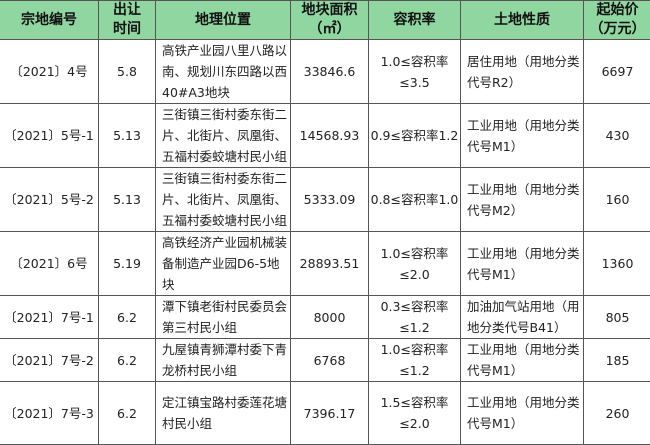 This screenshot has width=650, height=445. What do you see at coordinates (330, 413) in the screenshot?
I see `cell-area: 7396.17` at bounding box center [330, 413].